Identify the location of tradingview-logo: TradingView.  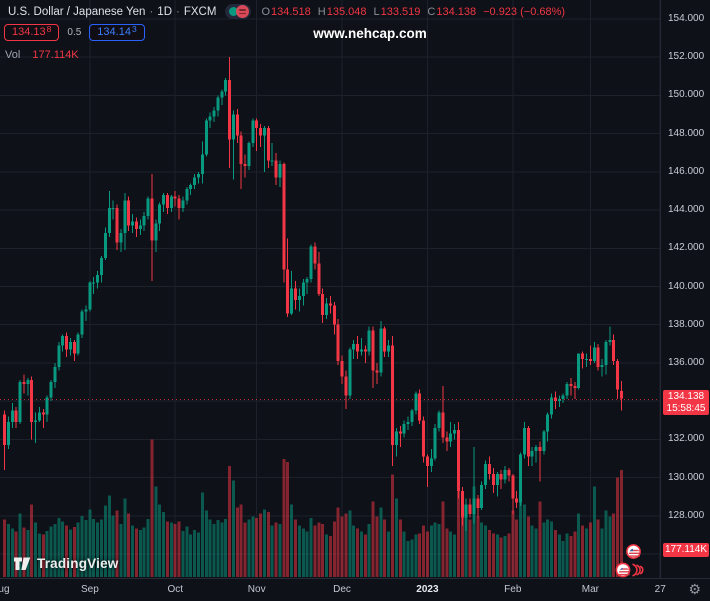
(66, 563).